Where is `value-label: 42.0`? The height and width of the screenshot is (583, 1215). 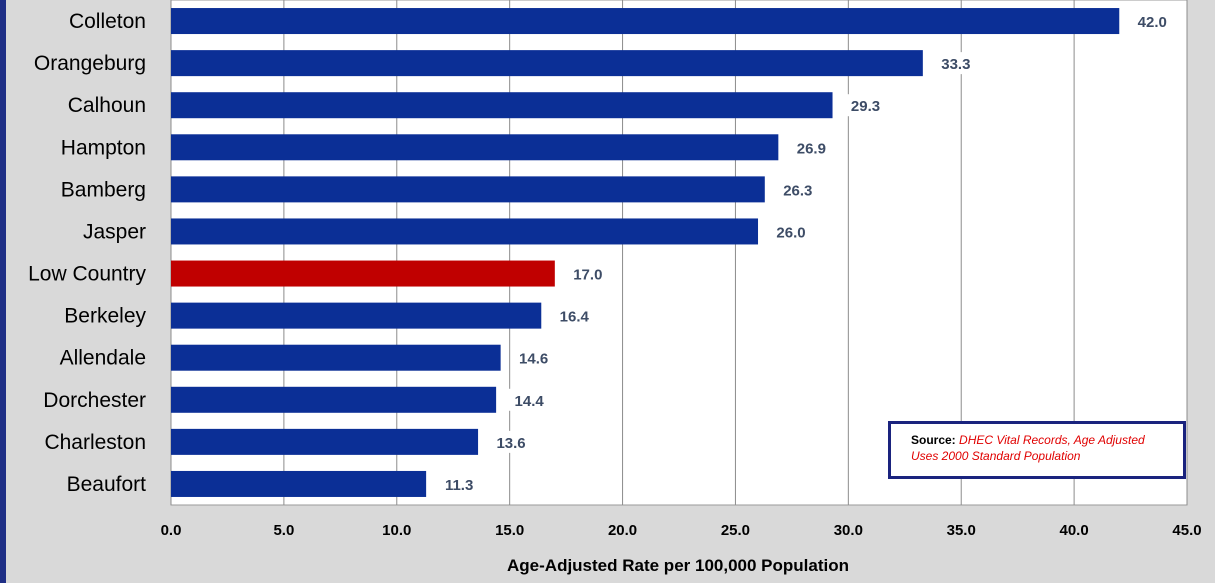
value-label: 42.0 is located at coordinates (1152, 22).